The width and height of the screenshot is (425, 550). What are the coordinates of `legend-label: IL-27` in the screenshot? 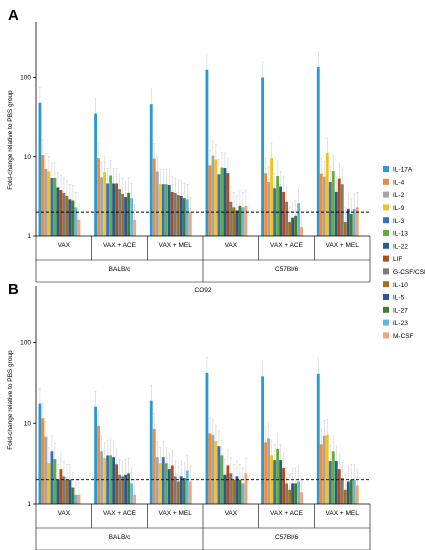 It's located at (400, 310).